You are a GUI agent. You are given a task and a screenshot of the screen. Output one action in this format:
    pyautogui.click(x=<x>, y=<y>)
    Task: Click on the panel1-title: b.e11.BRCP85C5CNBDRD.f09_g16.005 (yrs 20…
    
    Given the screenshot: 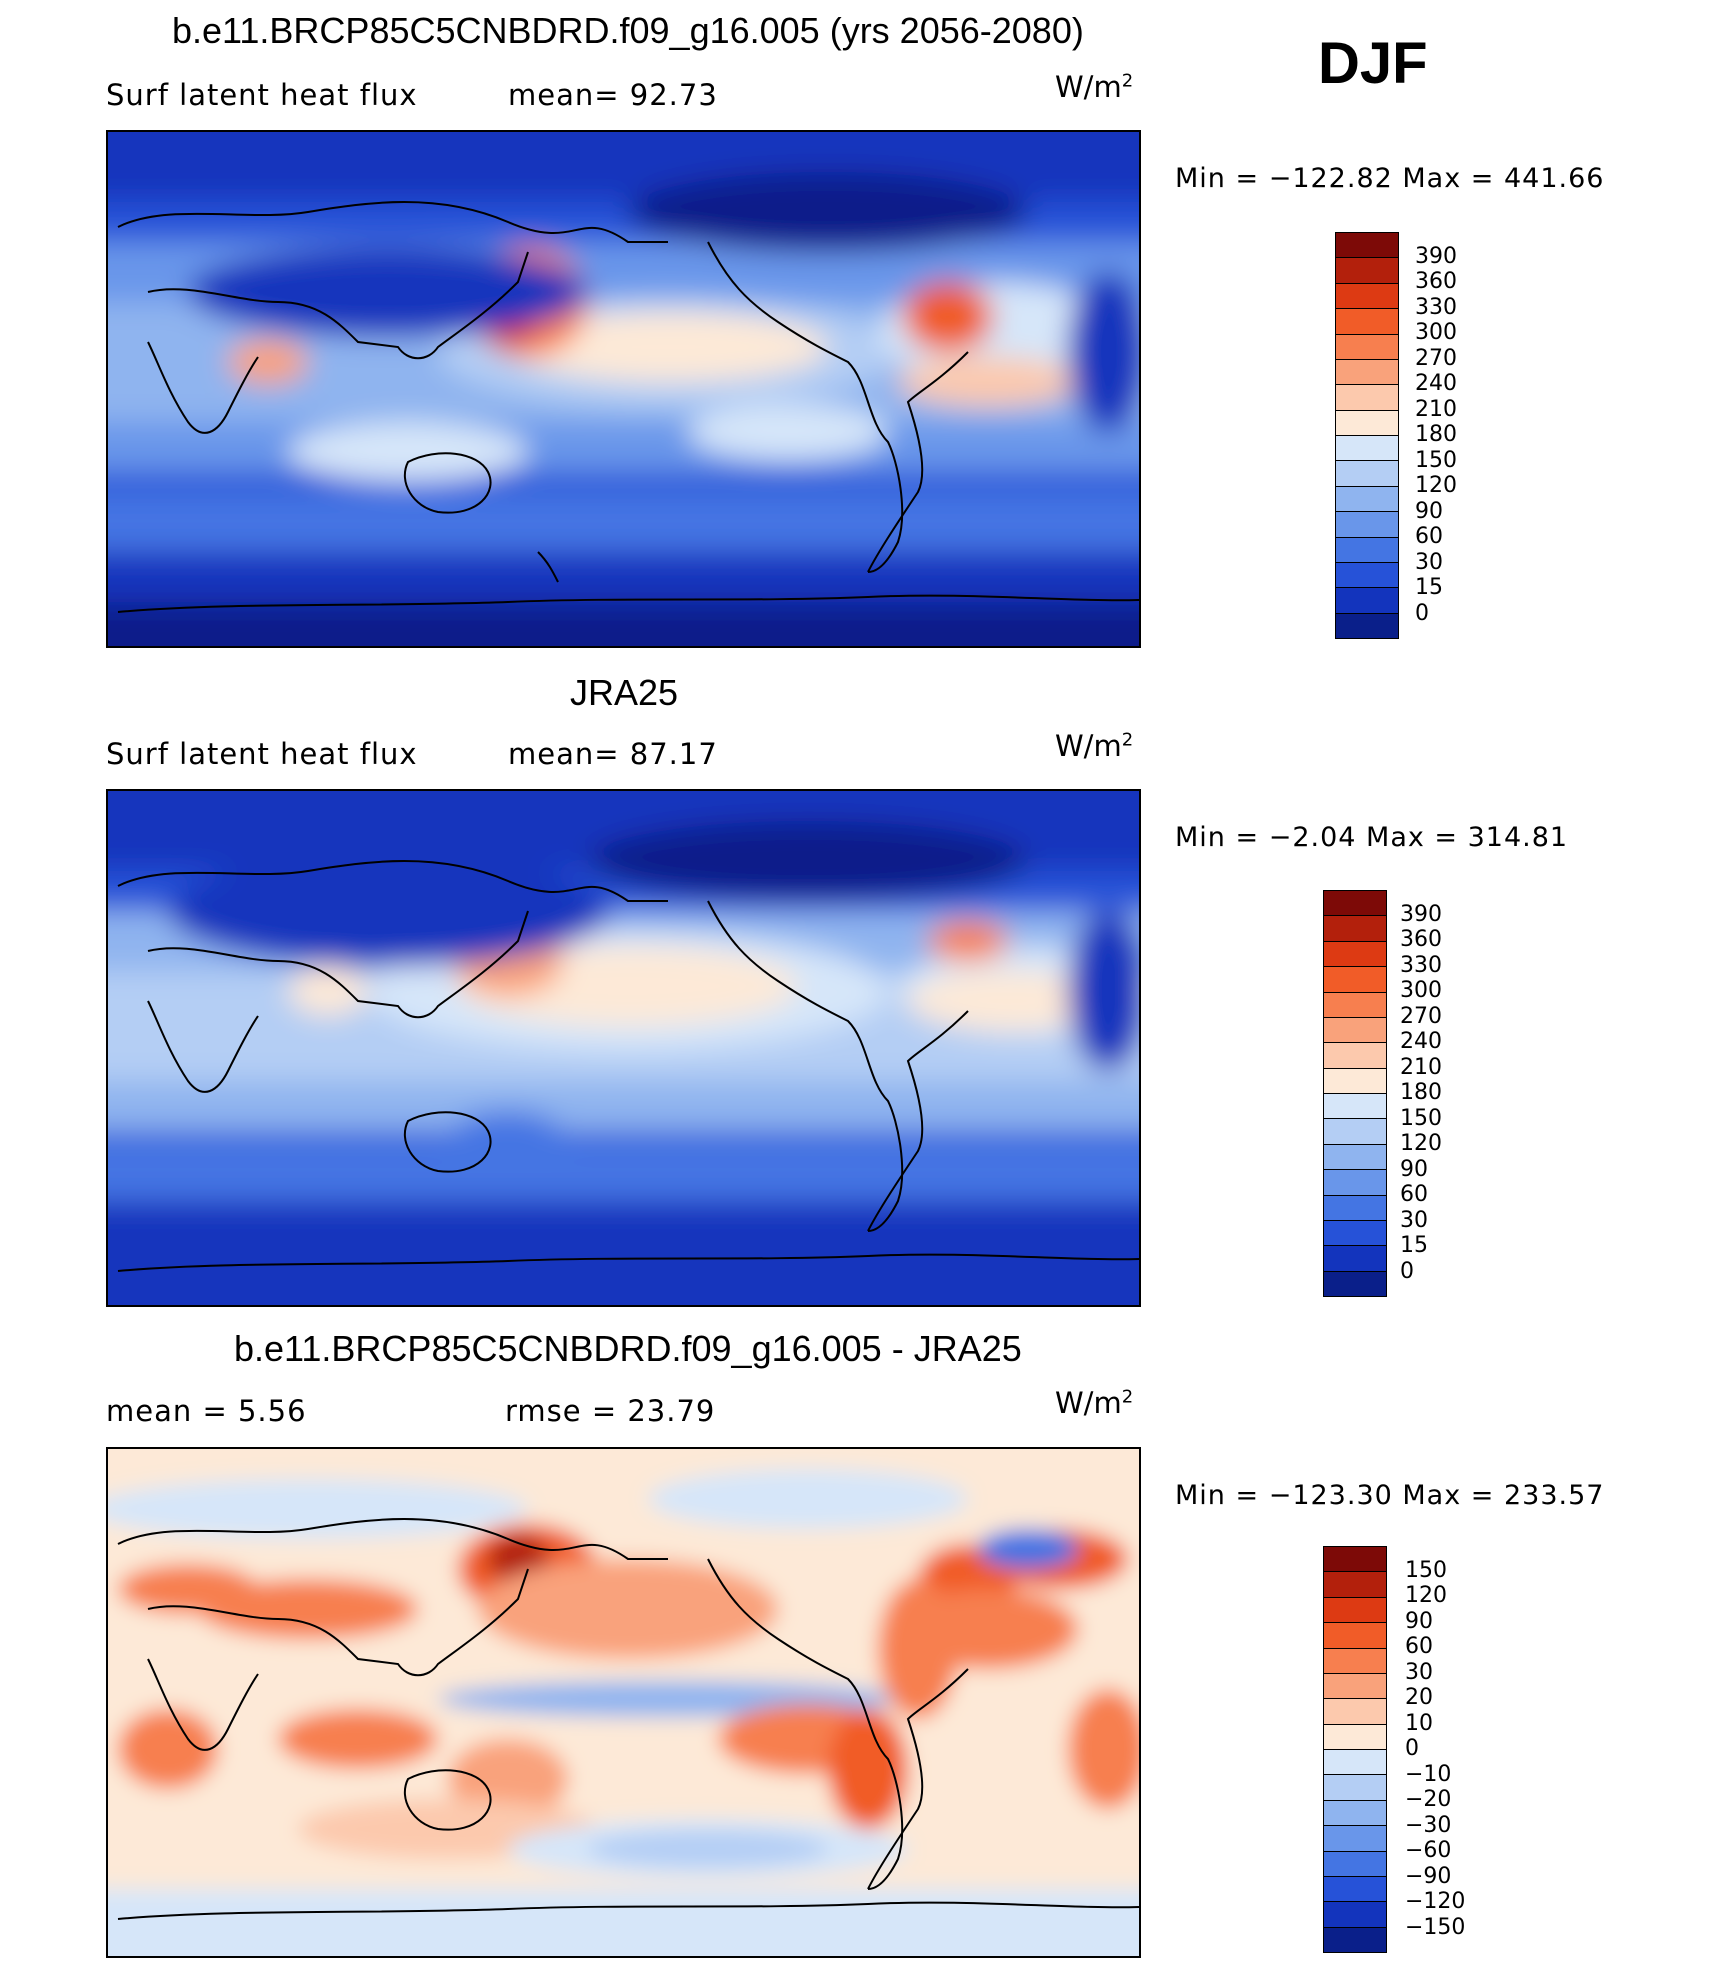 What is the action you would take?
    pyautogui.click(x=628, y=30)
    